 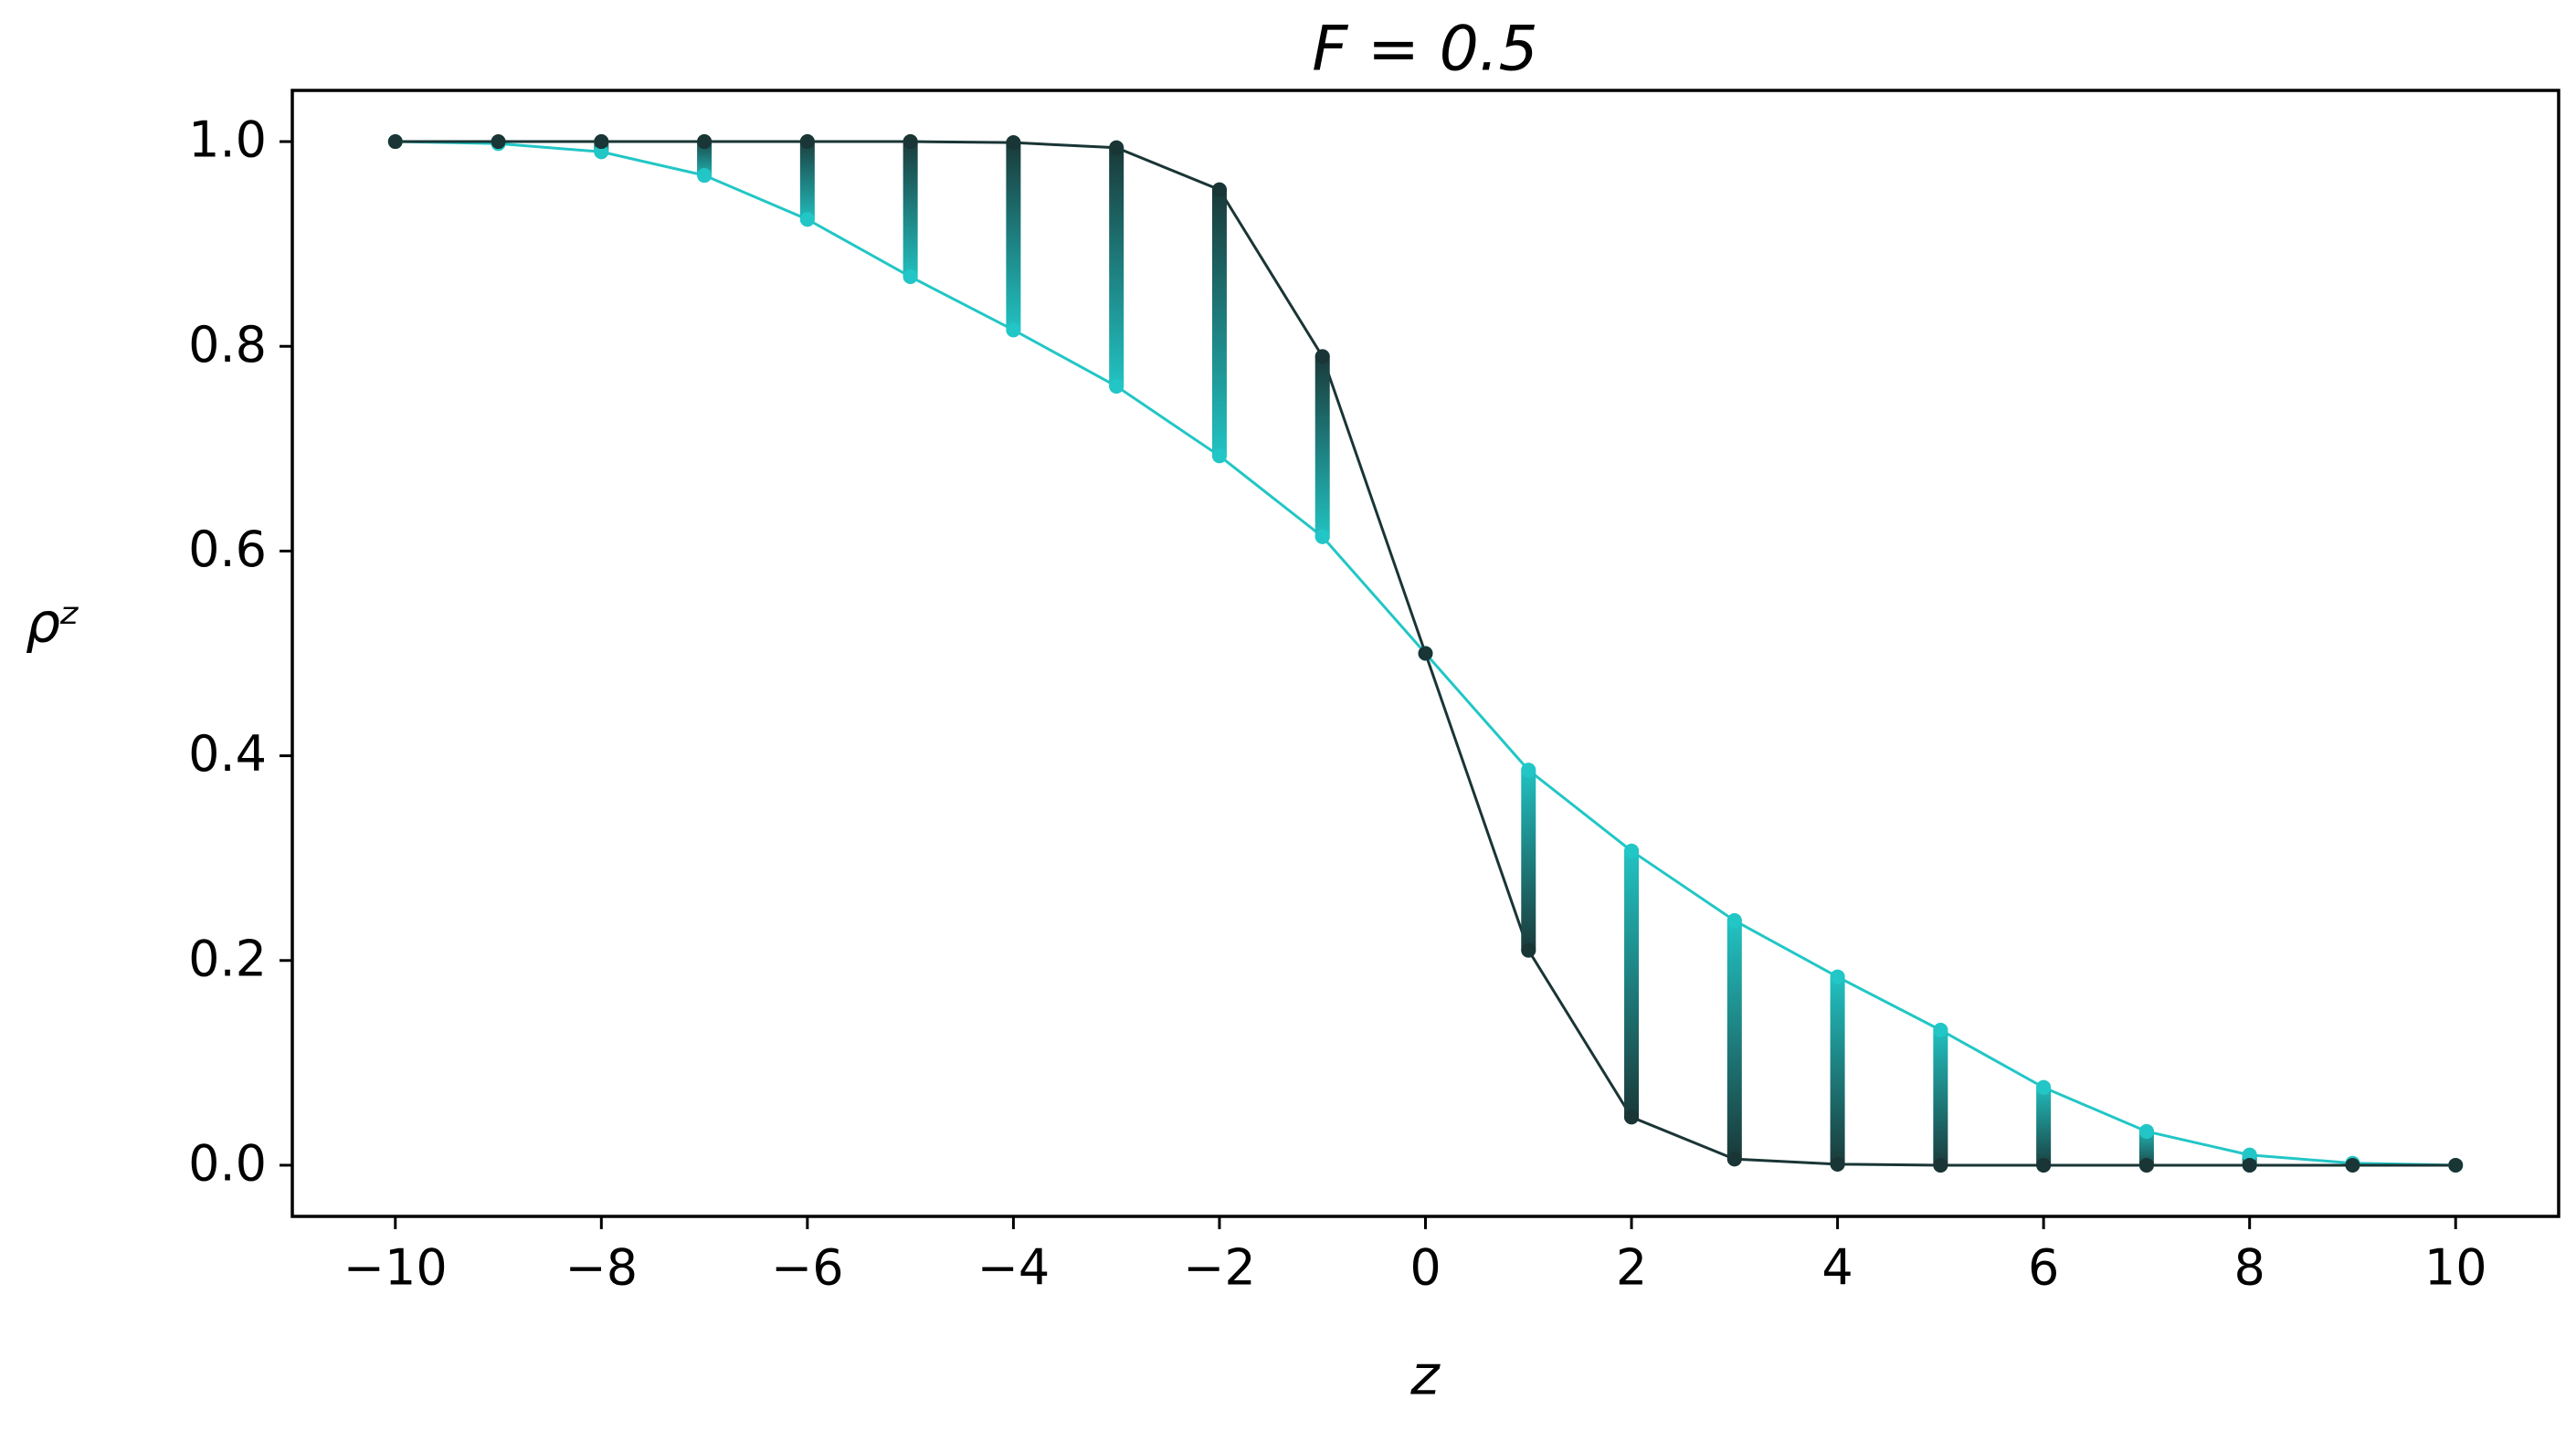 What do you see at coordinates (1425, 1376) in the screenshot?
I see `x-axis-label: z` at bounding box center [1425, 1376].